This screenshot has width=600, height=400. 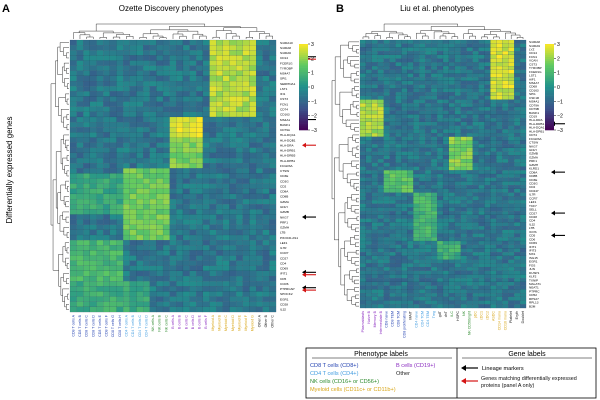 What do you see at coordinates (534, 169) in the screenshot?
I see `gene-label: KLRD1` at bounding box center [534, 169].